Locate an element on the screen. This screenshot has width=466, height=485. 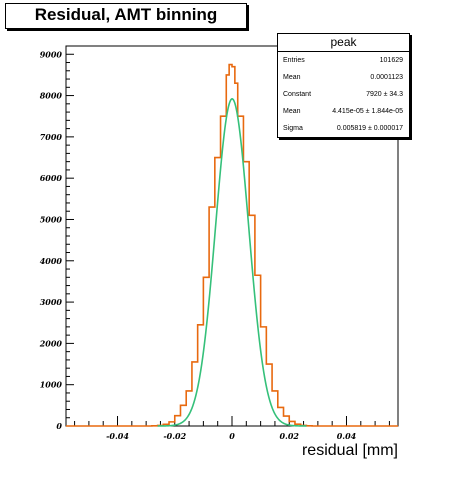
x-tick-label: 0.02 is located at coordinates (289, 436).